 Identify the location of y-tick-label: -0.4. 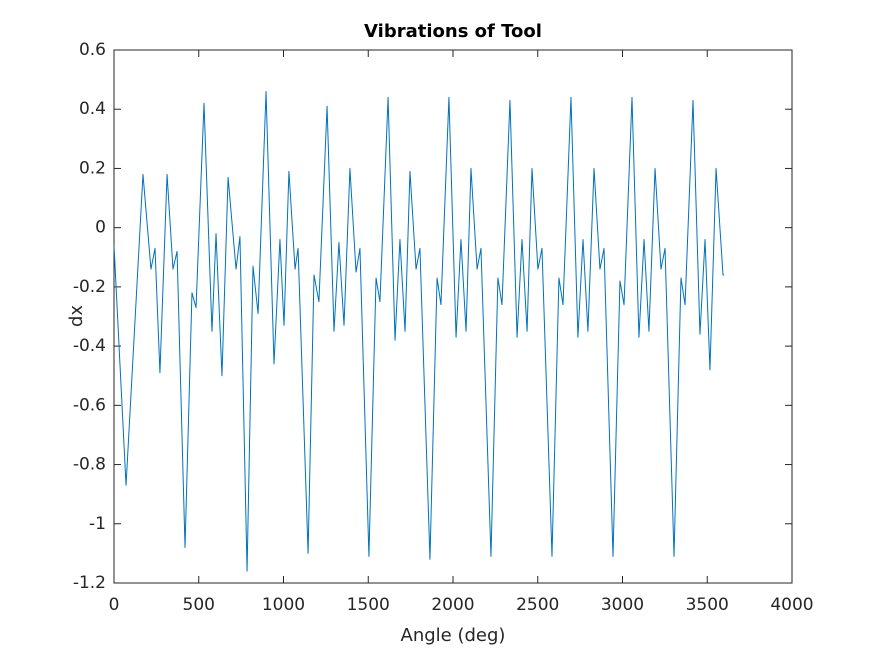
(89, 346).